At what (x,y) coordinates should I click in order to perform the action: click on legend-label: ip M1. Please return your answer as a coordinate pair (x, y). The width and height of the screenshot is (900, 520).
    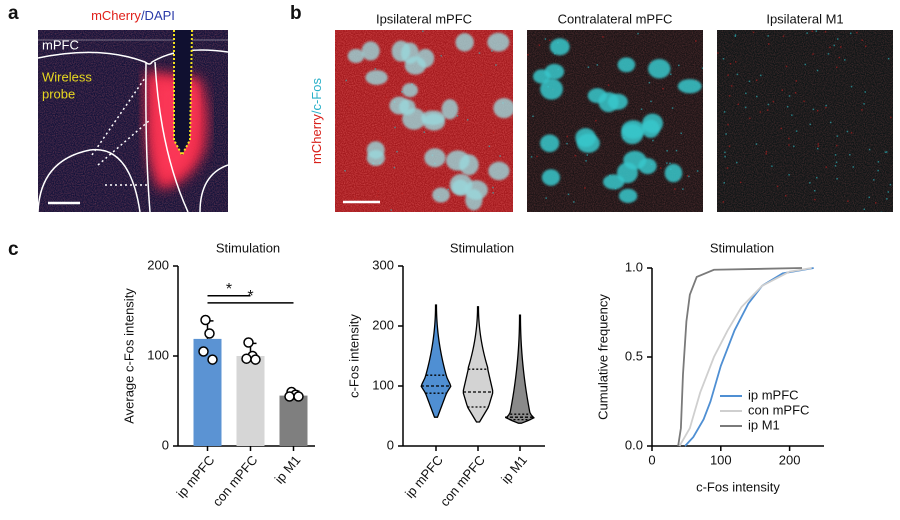
    Looking at the image, I should click on (764, 424).